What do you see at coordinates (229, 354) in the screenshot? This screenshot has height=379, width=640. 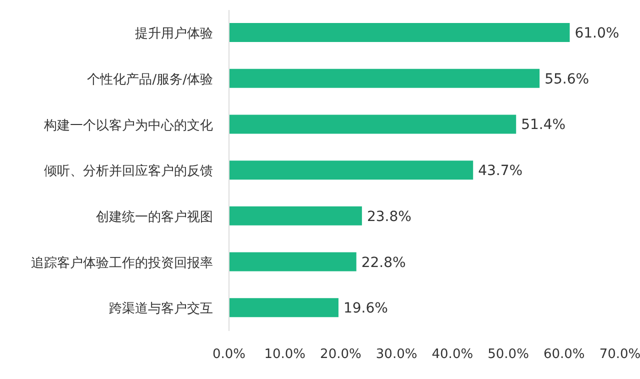 I see `x-tick-label: 0.0%` at bounding box center [229, 354].